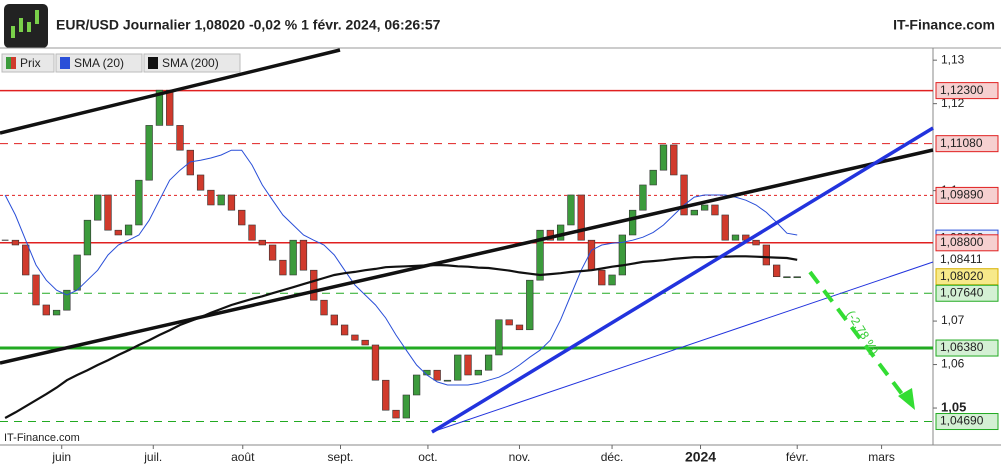 The width and height of the screenshot is (1001, 474). Describe the element at coordinates (30, 63) in the screenshot. I see `legend-label: Prix` at that location.